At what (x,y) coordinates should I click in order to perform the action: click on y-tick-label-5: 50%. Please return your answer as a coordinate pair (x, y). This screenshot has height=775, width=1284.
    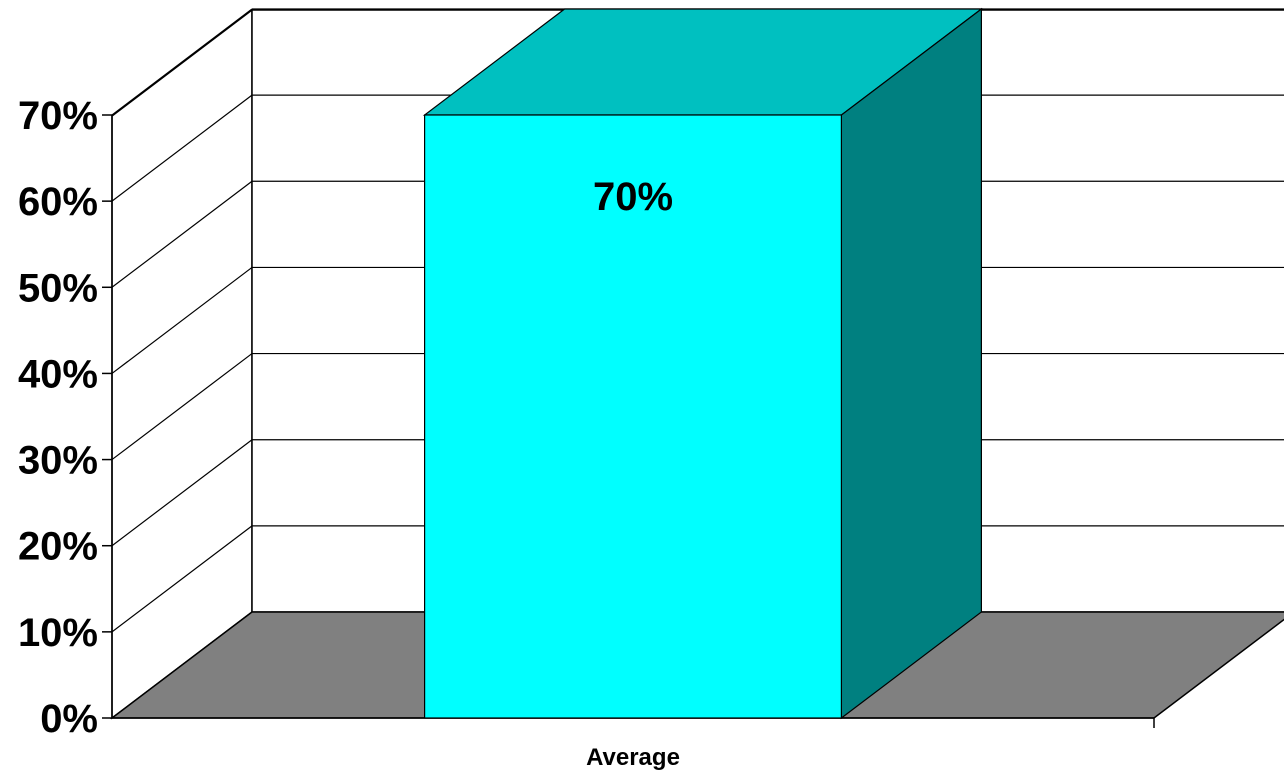
    Looking at the image, I should click on (58, 288).